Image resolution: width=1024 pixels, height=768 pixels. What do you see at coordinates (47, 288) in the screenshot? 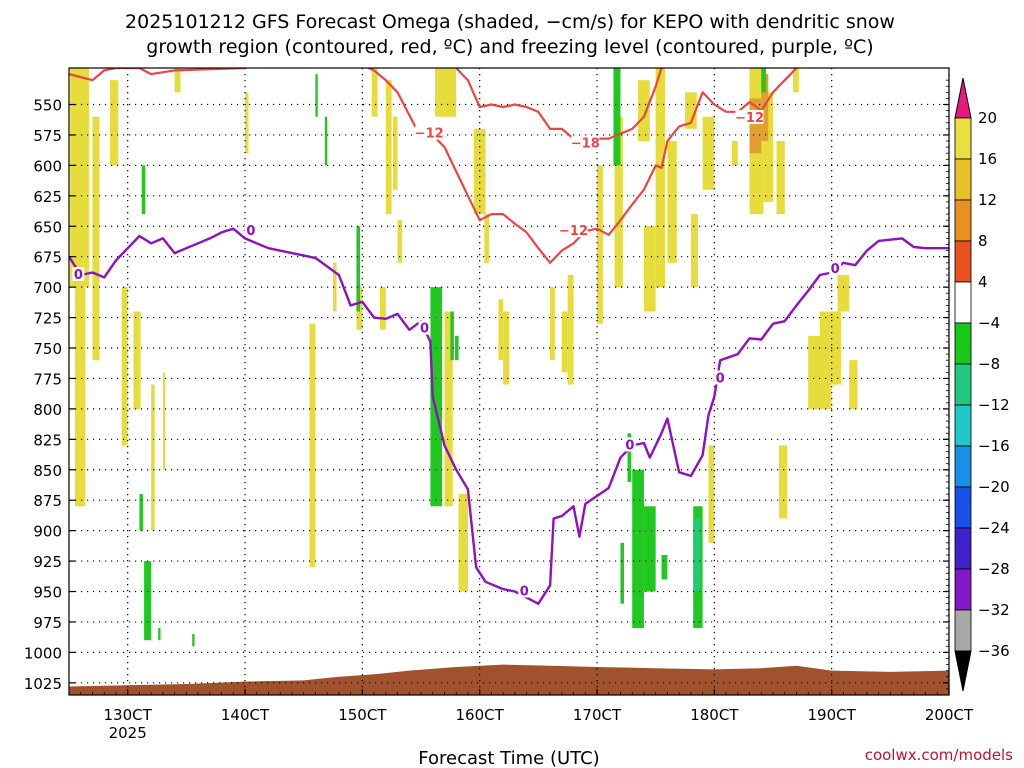
I see `y-tick-label: 700` at bounding box center [47, 288].